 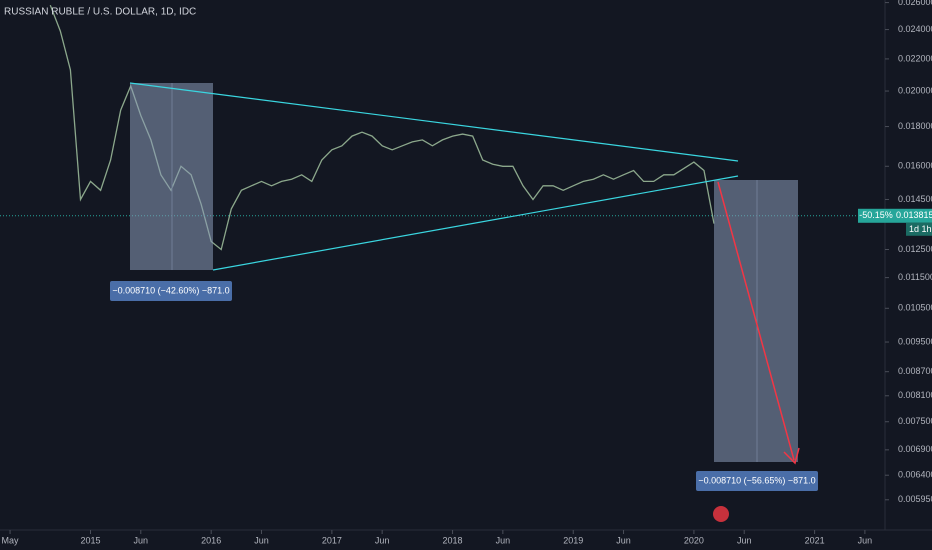 What do you see at coordinates (915, 421) in the screenshot?
I see `y-tick-label: 0.007500` at bounding box center [915, 421].